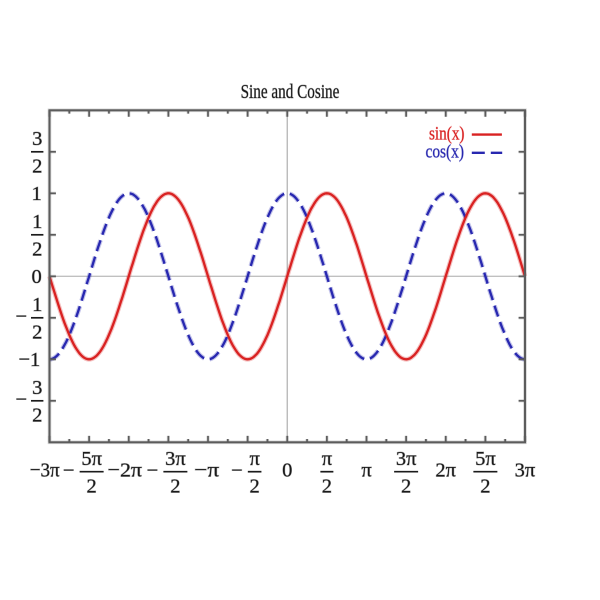  Describe the element at coordinates (445, 152) in the screenshot. I see `svg-text: cos(x)` at that location.